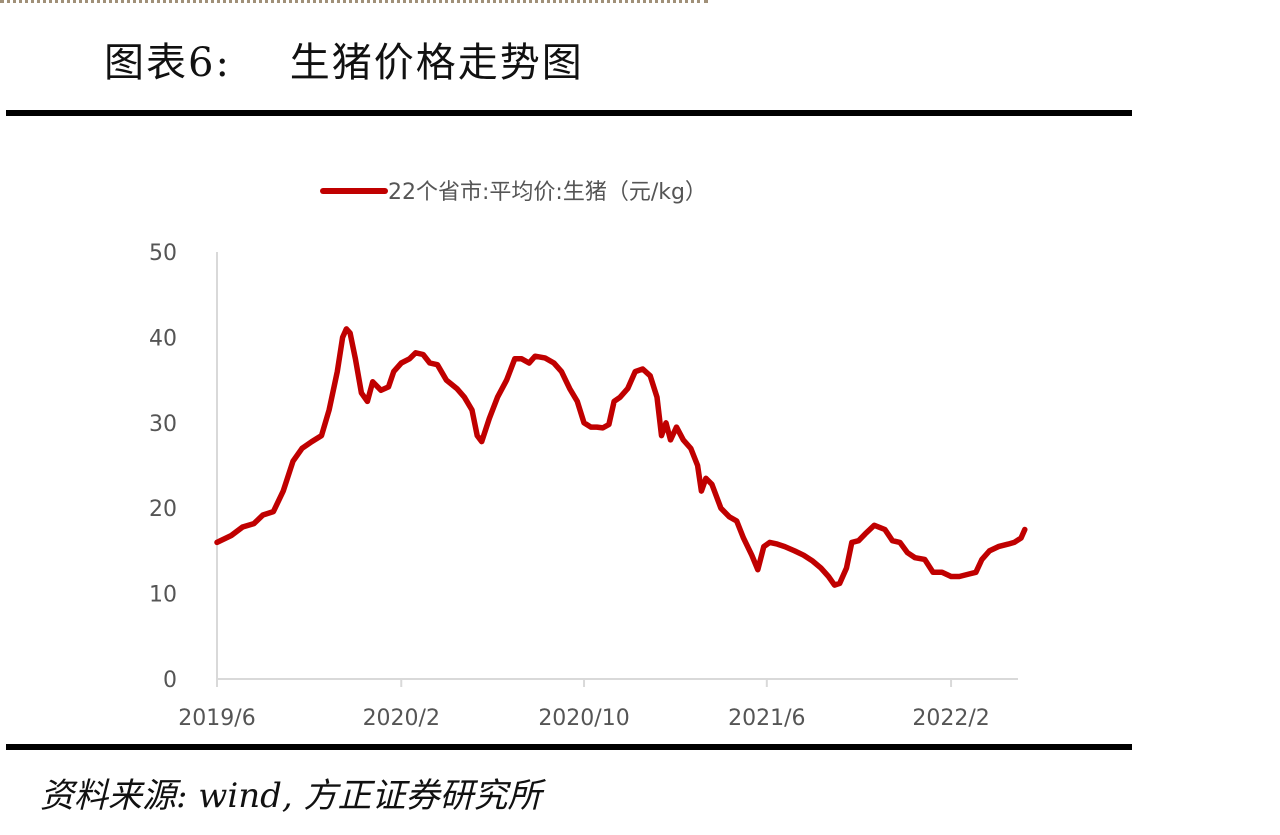 The image size is (1280, 835). What do you see at coordinates (163, 338) in the screenshot?
I see `y-tick-label: 40` at bounding box center [163, 338].